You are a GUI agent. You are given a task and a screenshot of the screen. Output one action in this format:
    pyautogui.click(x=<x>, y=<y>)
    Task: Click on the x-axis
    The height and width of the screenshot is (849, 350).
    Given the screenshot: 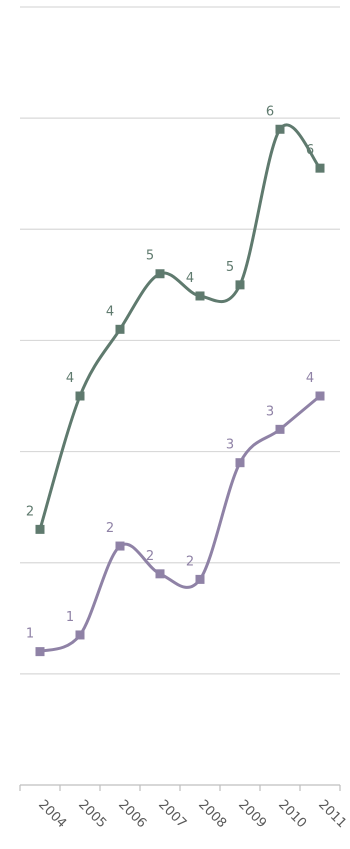 What is the action you would take?
    pyautogui.click(x=180, y=788)
    